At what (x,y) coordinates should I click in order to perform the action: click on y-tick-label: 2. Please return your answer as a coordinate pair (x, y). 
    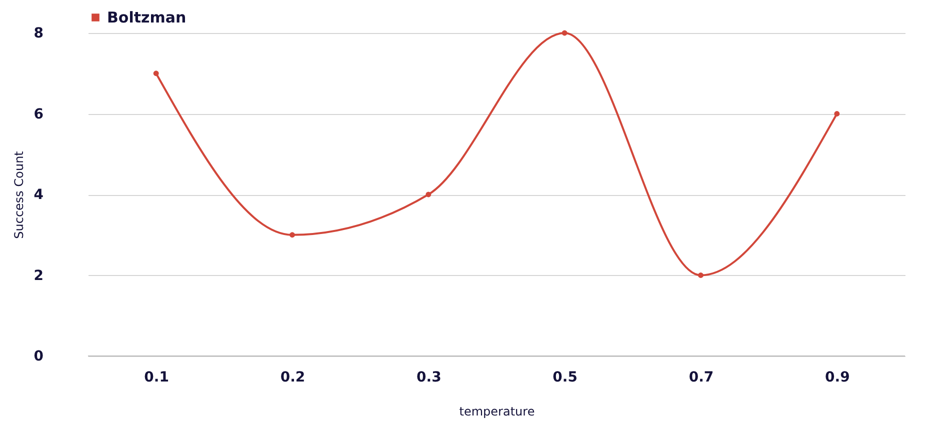
    Looking at the image, I should click on (39, 276).